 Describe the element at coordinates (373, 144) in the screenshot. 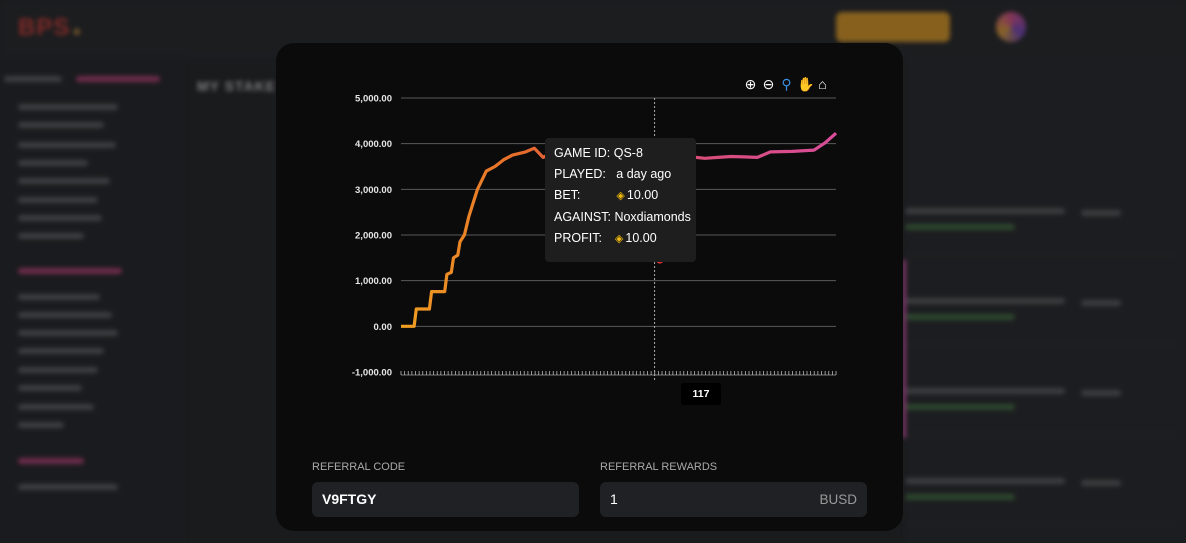

I see `y-tick-label: 4,000.00` at that location.